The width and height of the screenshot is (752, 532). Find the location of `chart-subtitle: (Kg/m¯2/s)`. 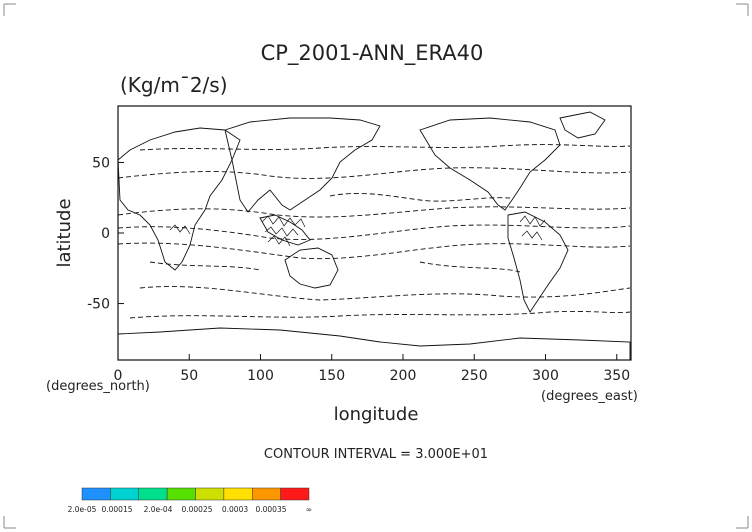

chart-subtitle: (Kg/m¯2/s) is located at coordinates (174, 85).